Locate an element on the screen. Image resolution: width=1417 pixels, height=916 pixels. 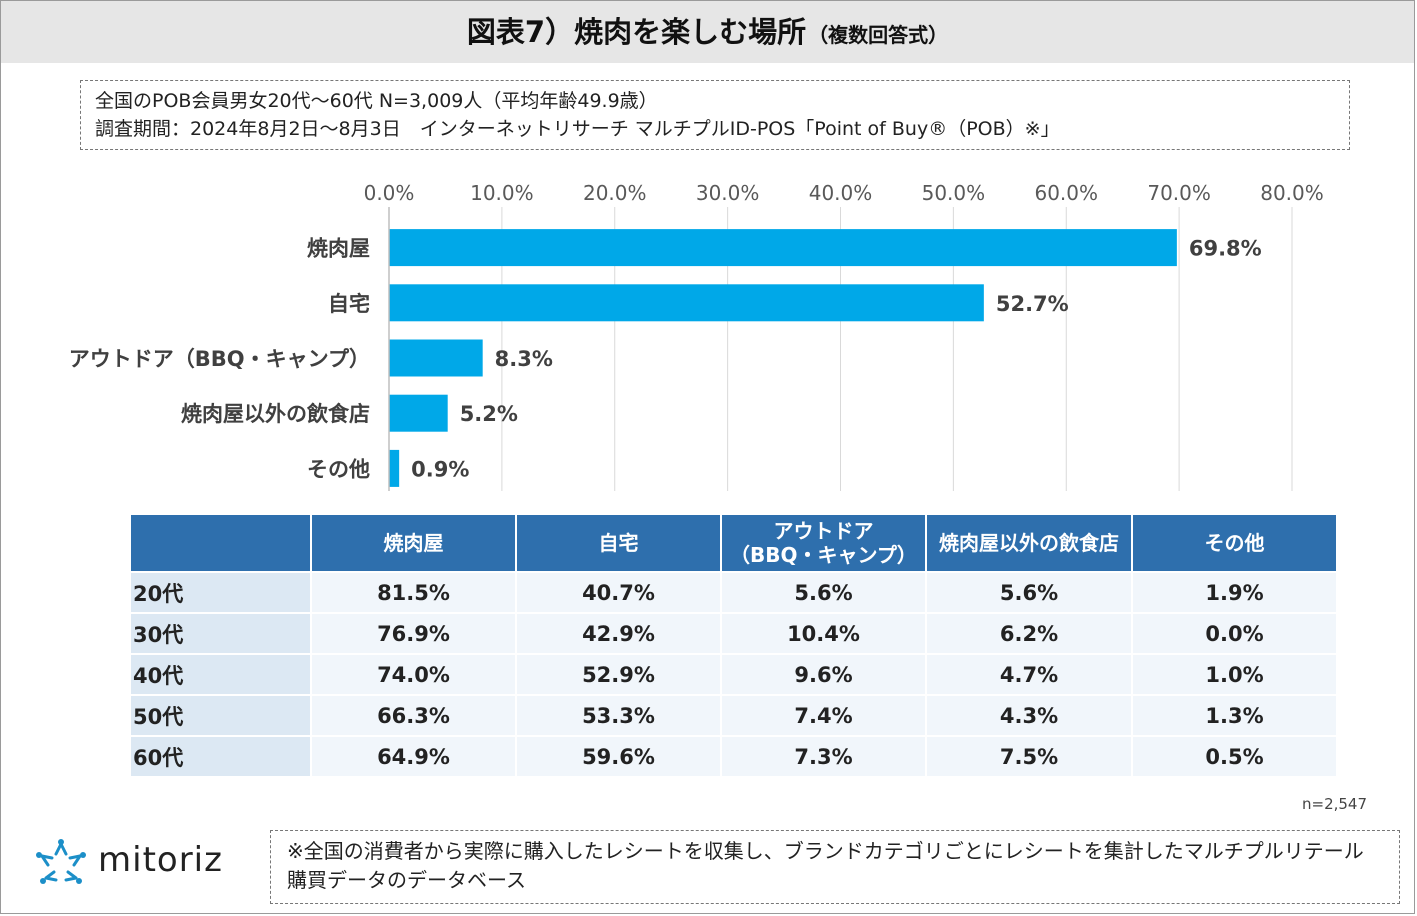
table-row: 20代 81.5% 40.7% 5.6% 5.6% 1.9% is located at coordinates (733, 592).